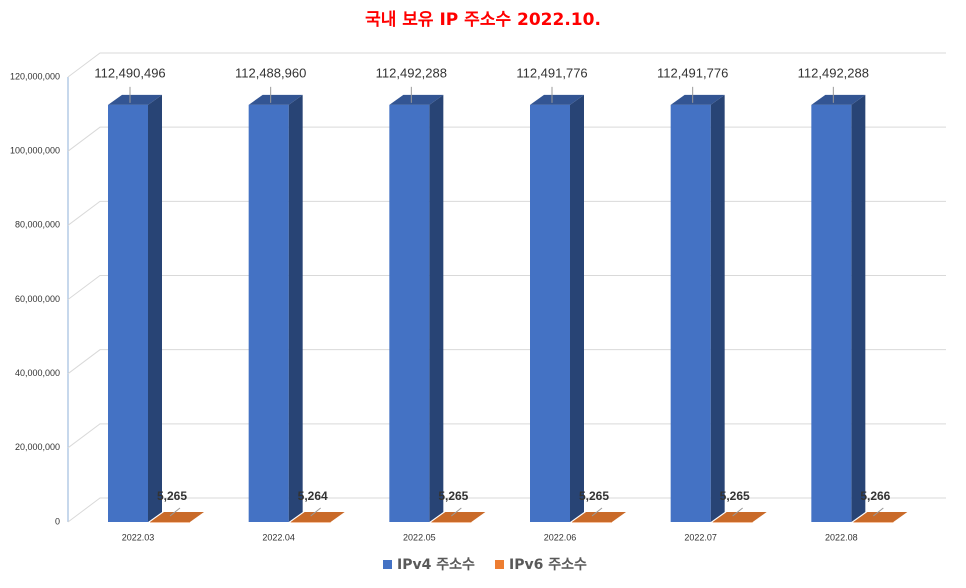  I want to click on y-tick-label: 0, so click(57, 521).